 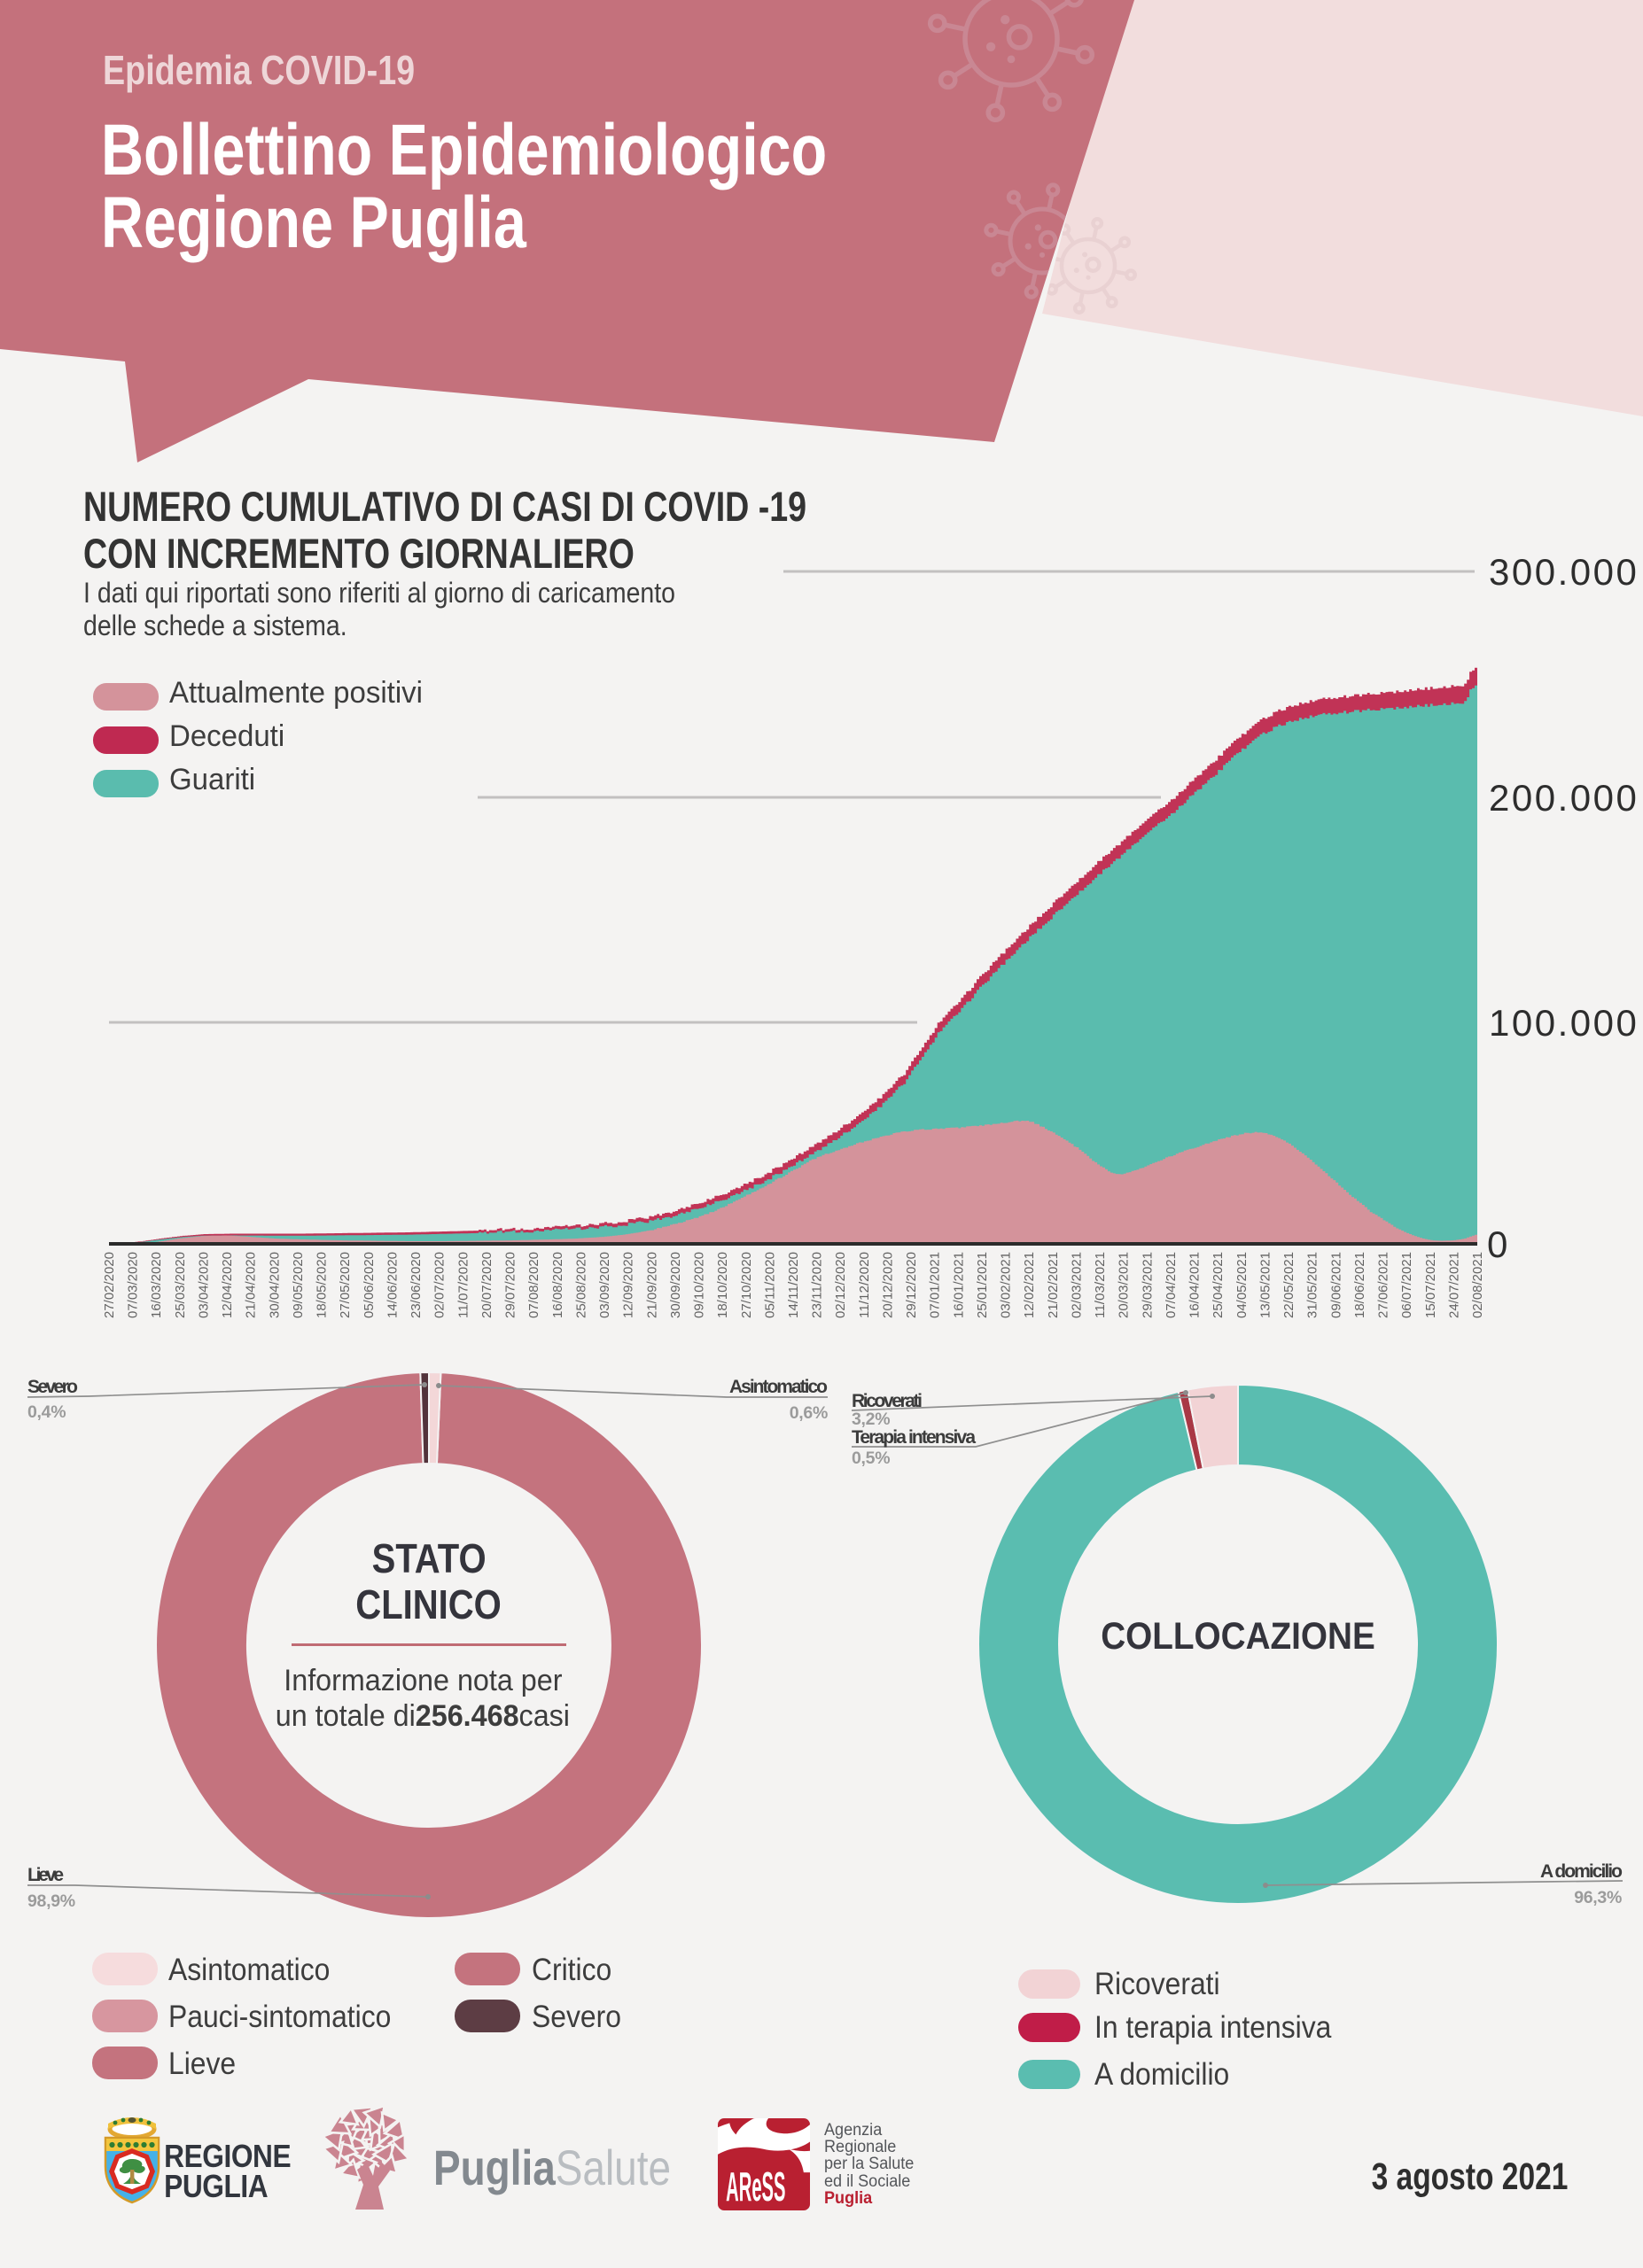 What do you see at coordinates (793, 1285) in the screenshot?
I see `svg-text: 14/11/2020` at bounding box center [793, 1285].